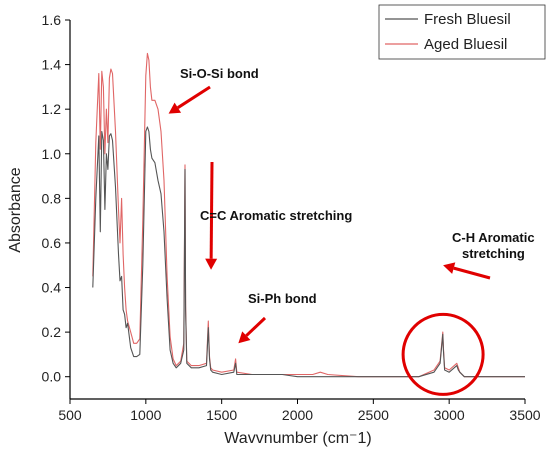 Image resolution: width=550 pixels, height=463 pixels. What do you see at coordinates (219, 73) in the screenshot?
I see `annotation-si-o-si: Si-O-Si bond` at bounding box center [219, 73].